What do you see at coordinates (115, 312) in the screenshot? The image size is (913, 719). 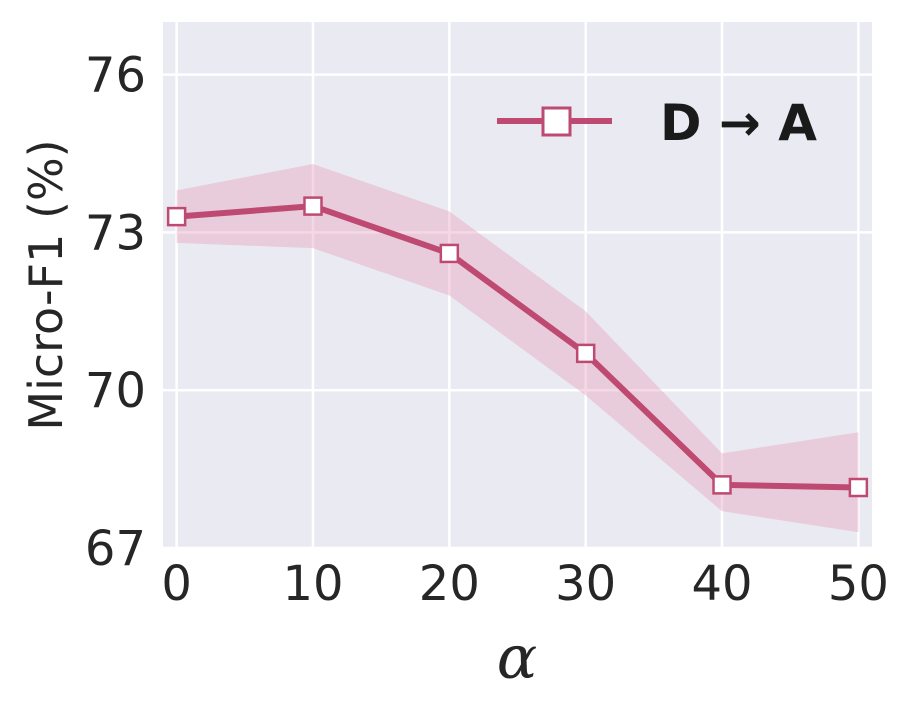 I see `y-tick-labels: 67 70 73 76` at bounding box center [115, 312].